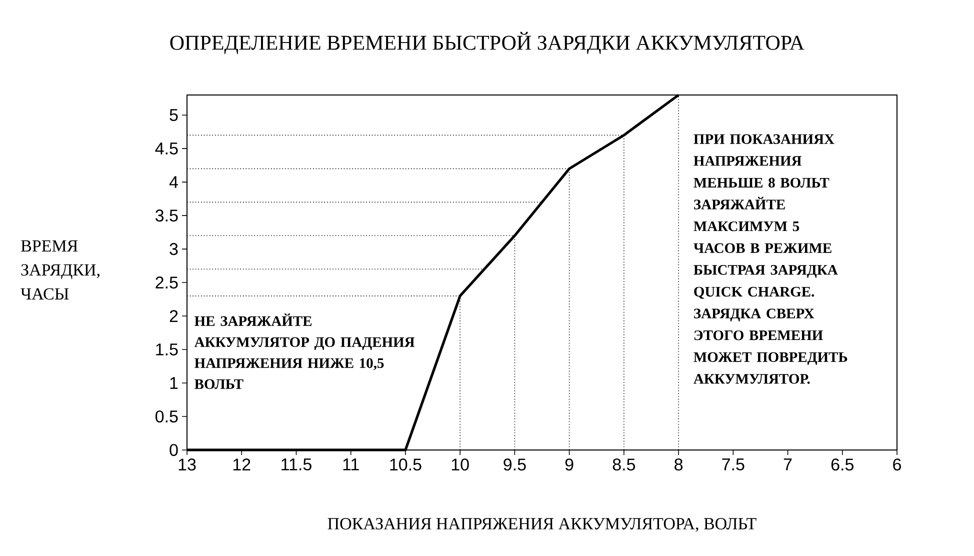 The width and height of the screenshot is (974, 556). I want to click on x-tick-label: 9, so click(569, 464).